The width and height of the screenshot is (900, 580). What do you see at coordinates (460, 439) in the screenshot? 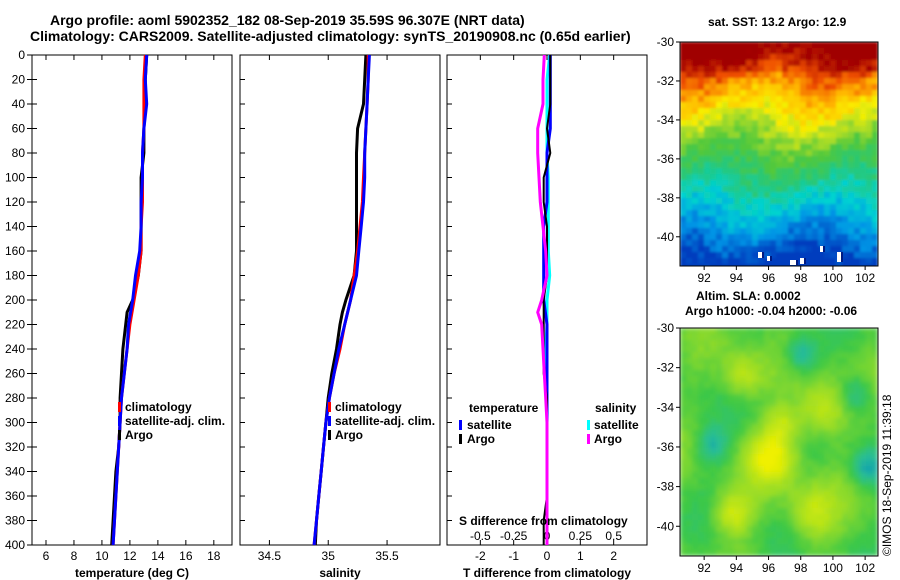
I see `legend-swatch` at bounding box center [460, 439].